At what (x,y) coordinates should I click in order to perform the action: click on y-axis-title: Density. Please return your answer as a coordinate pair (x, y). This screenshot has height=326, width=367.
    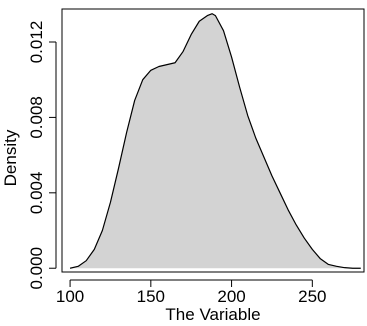
    Looking at the image, I should click on (10, 157).